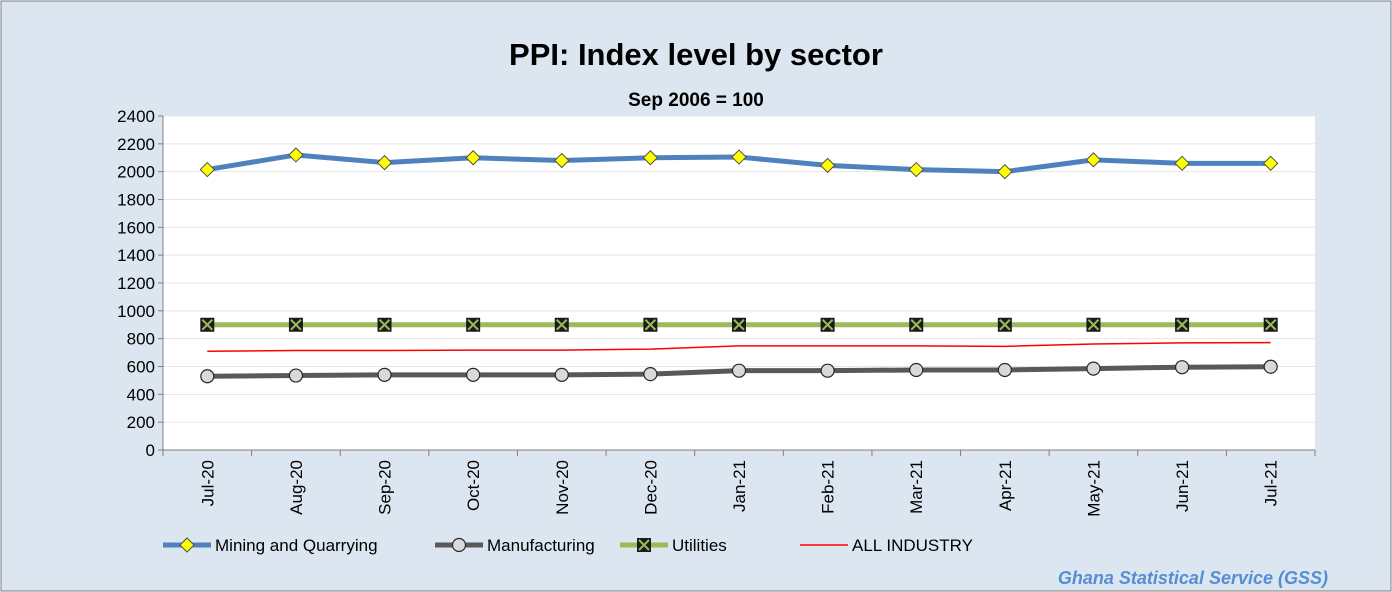 The image size is (1392, 592). What do you see at coordinates (141, 394) in the screenshot?
I see `y-tick-label: 400` at bounding box center [141, 394].